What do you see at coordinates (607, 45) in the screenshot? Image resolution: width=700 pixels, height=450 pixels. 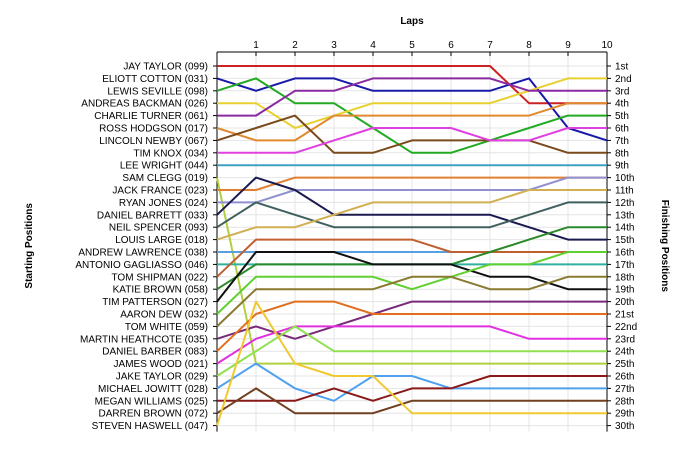 I see `x-tick-label: 10` at bounding box center [607, 45].